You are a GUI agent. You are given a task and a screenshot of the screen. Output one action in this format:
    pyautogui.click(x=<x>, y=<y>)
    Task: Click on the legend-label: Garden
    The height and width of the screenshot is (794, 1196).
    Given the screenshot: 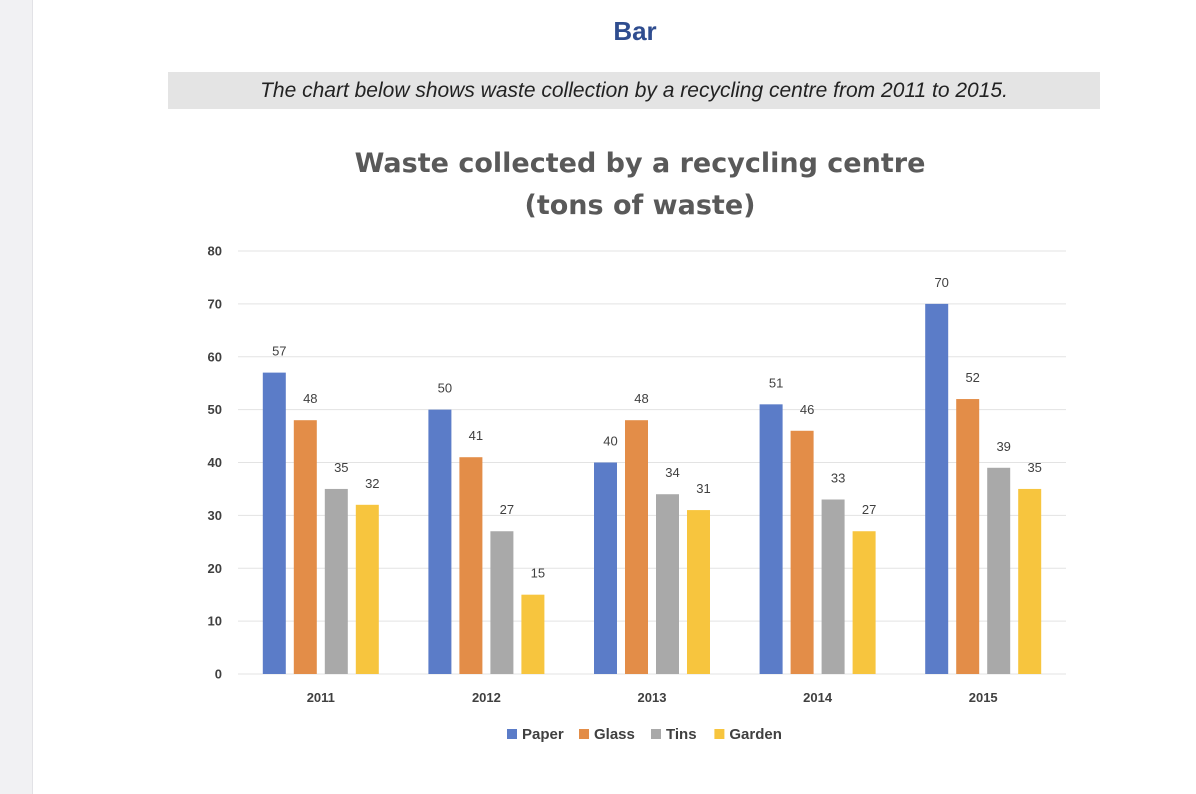 What is the action you would take?
    pyautogui.click(x=755, y=734)
    